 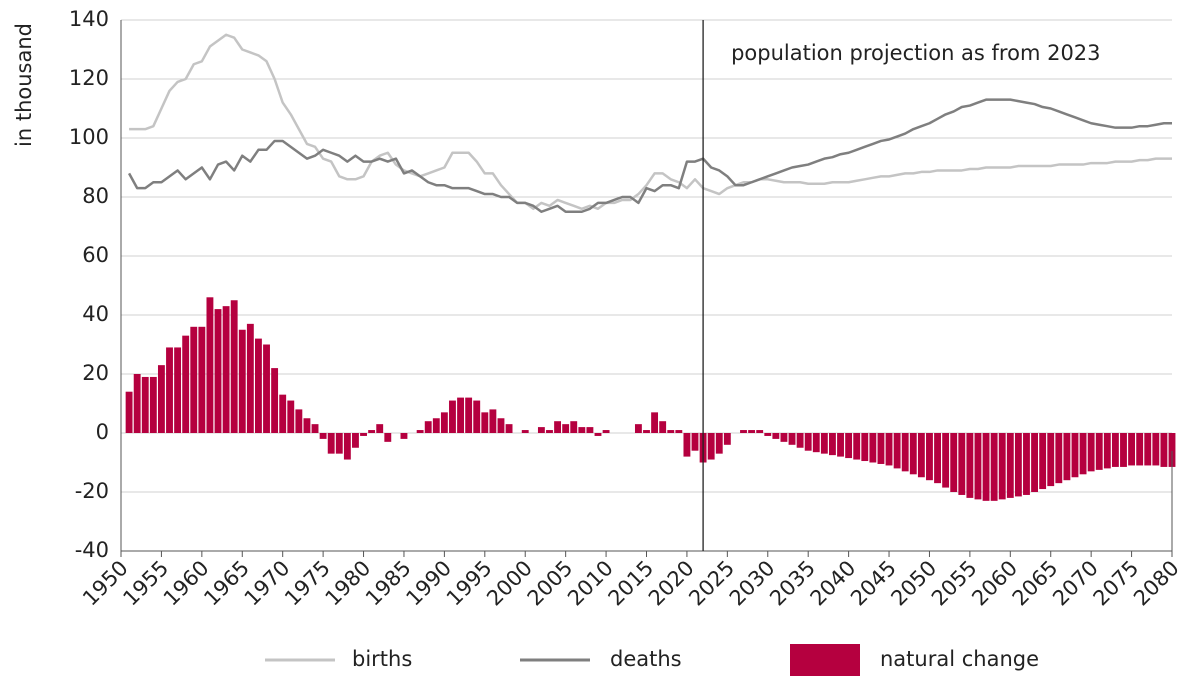 What do you see at coordinates (994, 583) in the screenshot?
I see `x-tick-label: 2060` at bounding box center [994, 583].